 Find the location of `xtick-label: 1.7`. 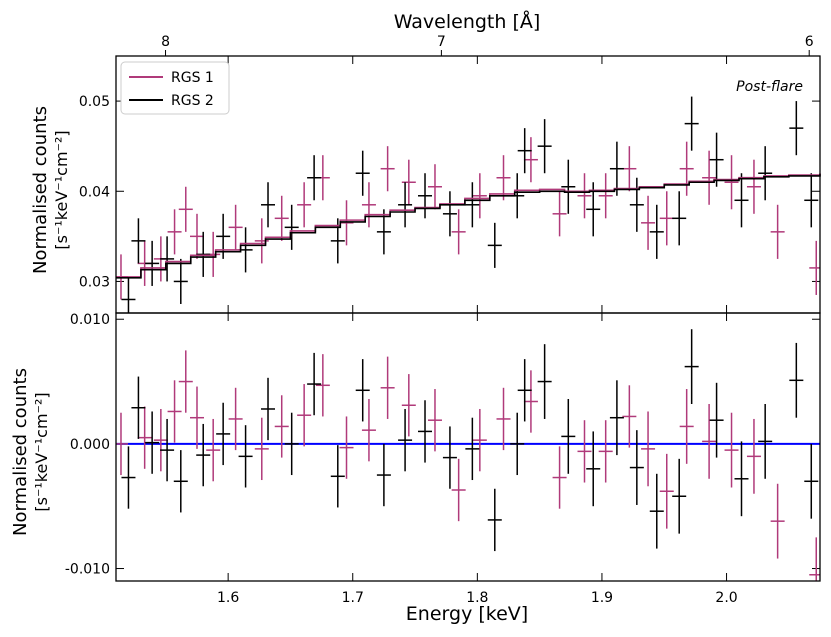

xtick-label: 1.7 is located at coordinates (353, 598).